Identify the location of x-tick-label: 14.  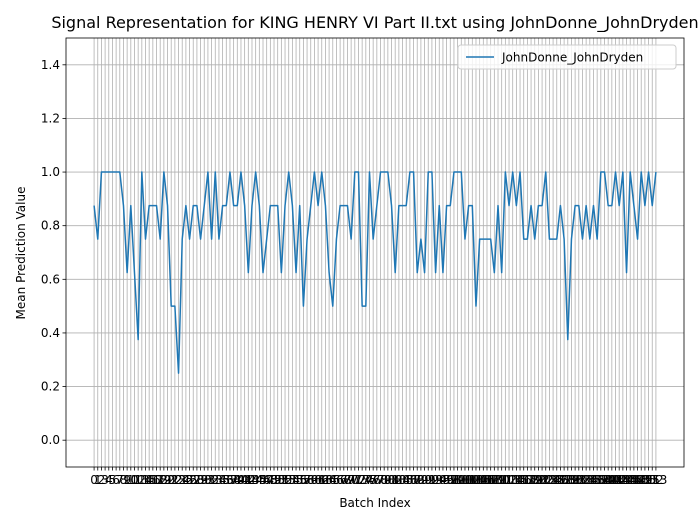
(145, 480).